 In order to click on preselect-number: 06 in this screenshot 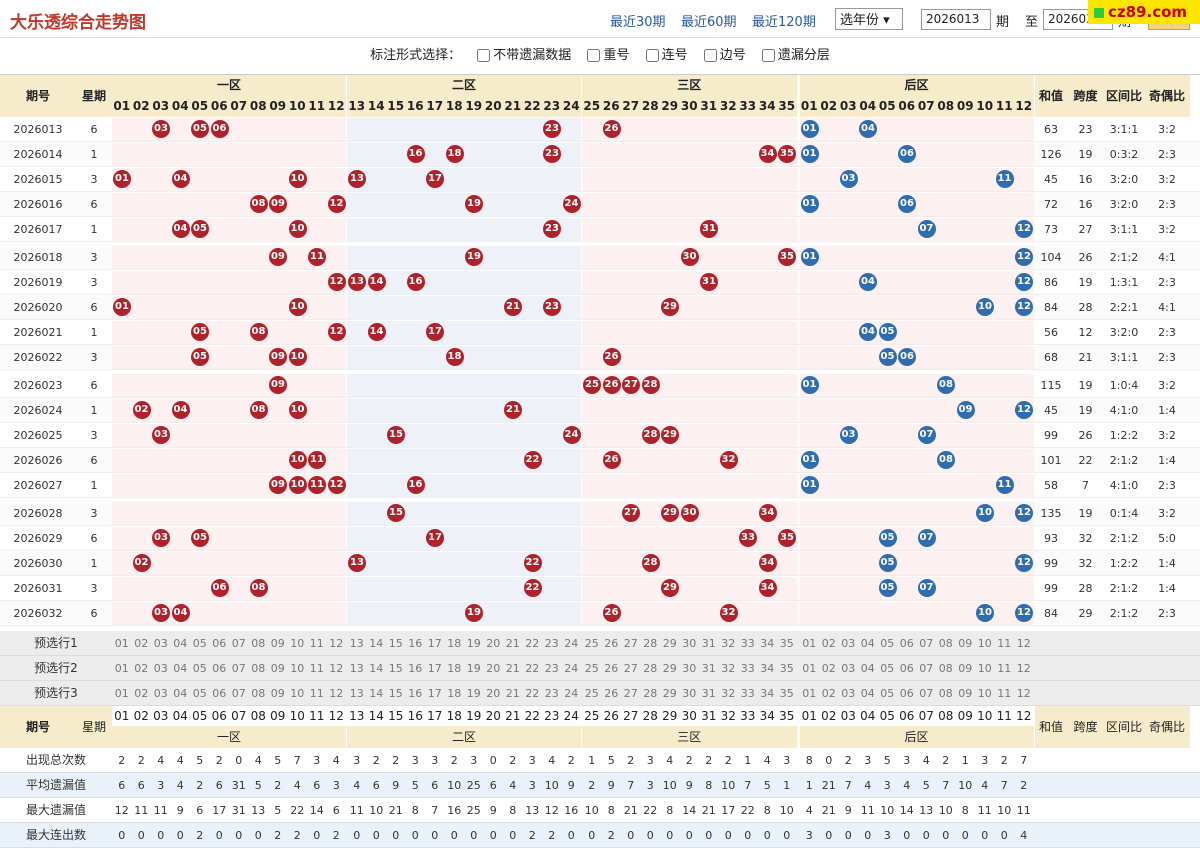, I will do `click(219, 643)`.